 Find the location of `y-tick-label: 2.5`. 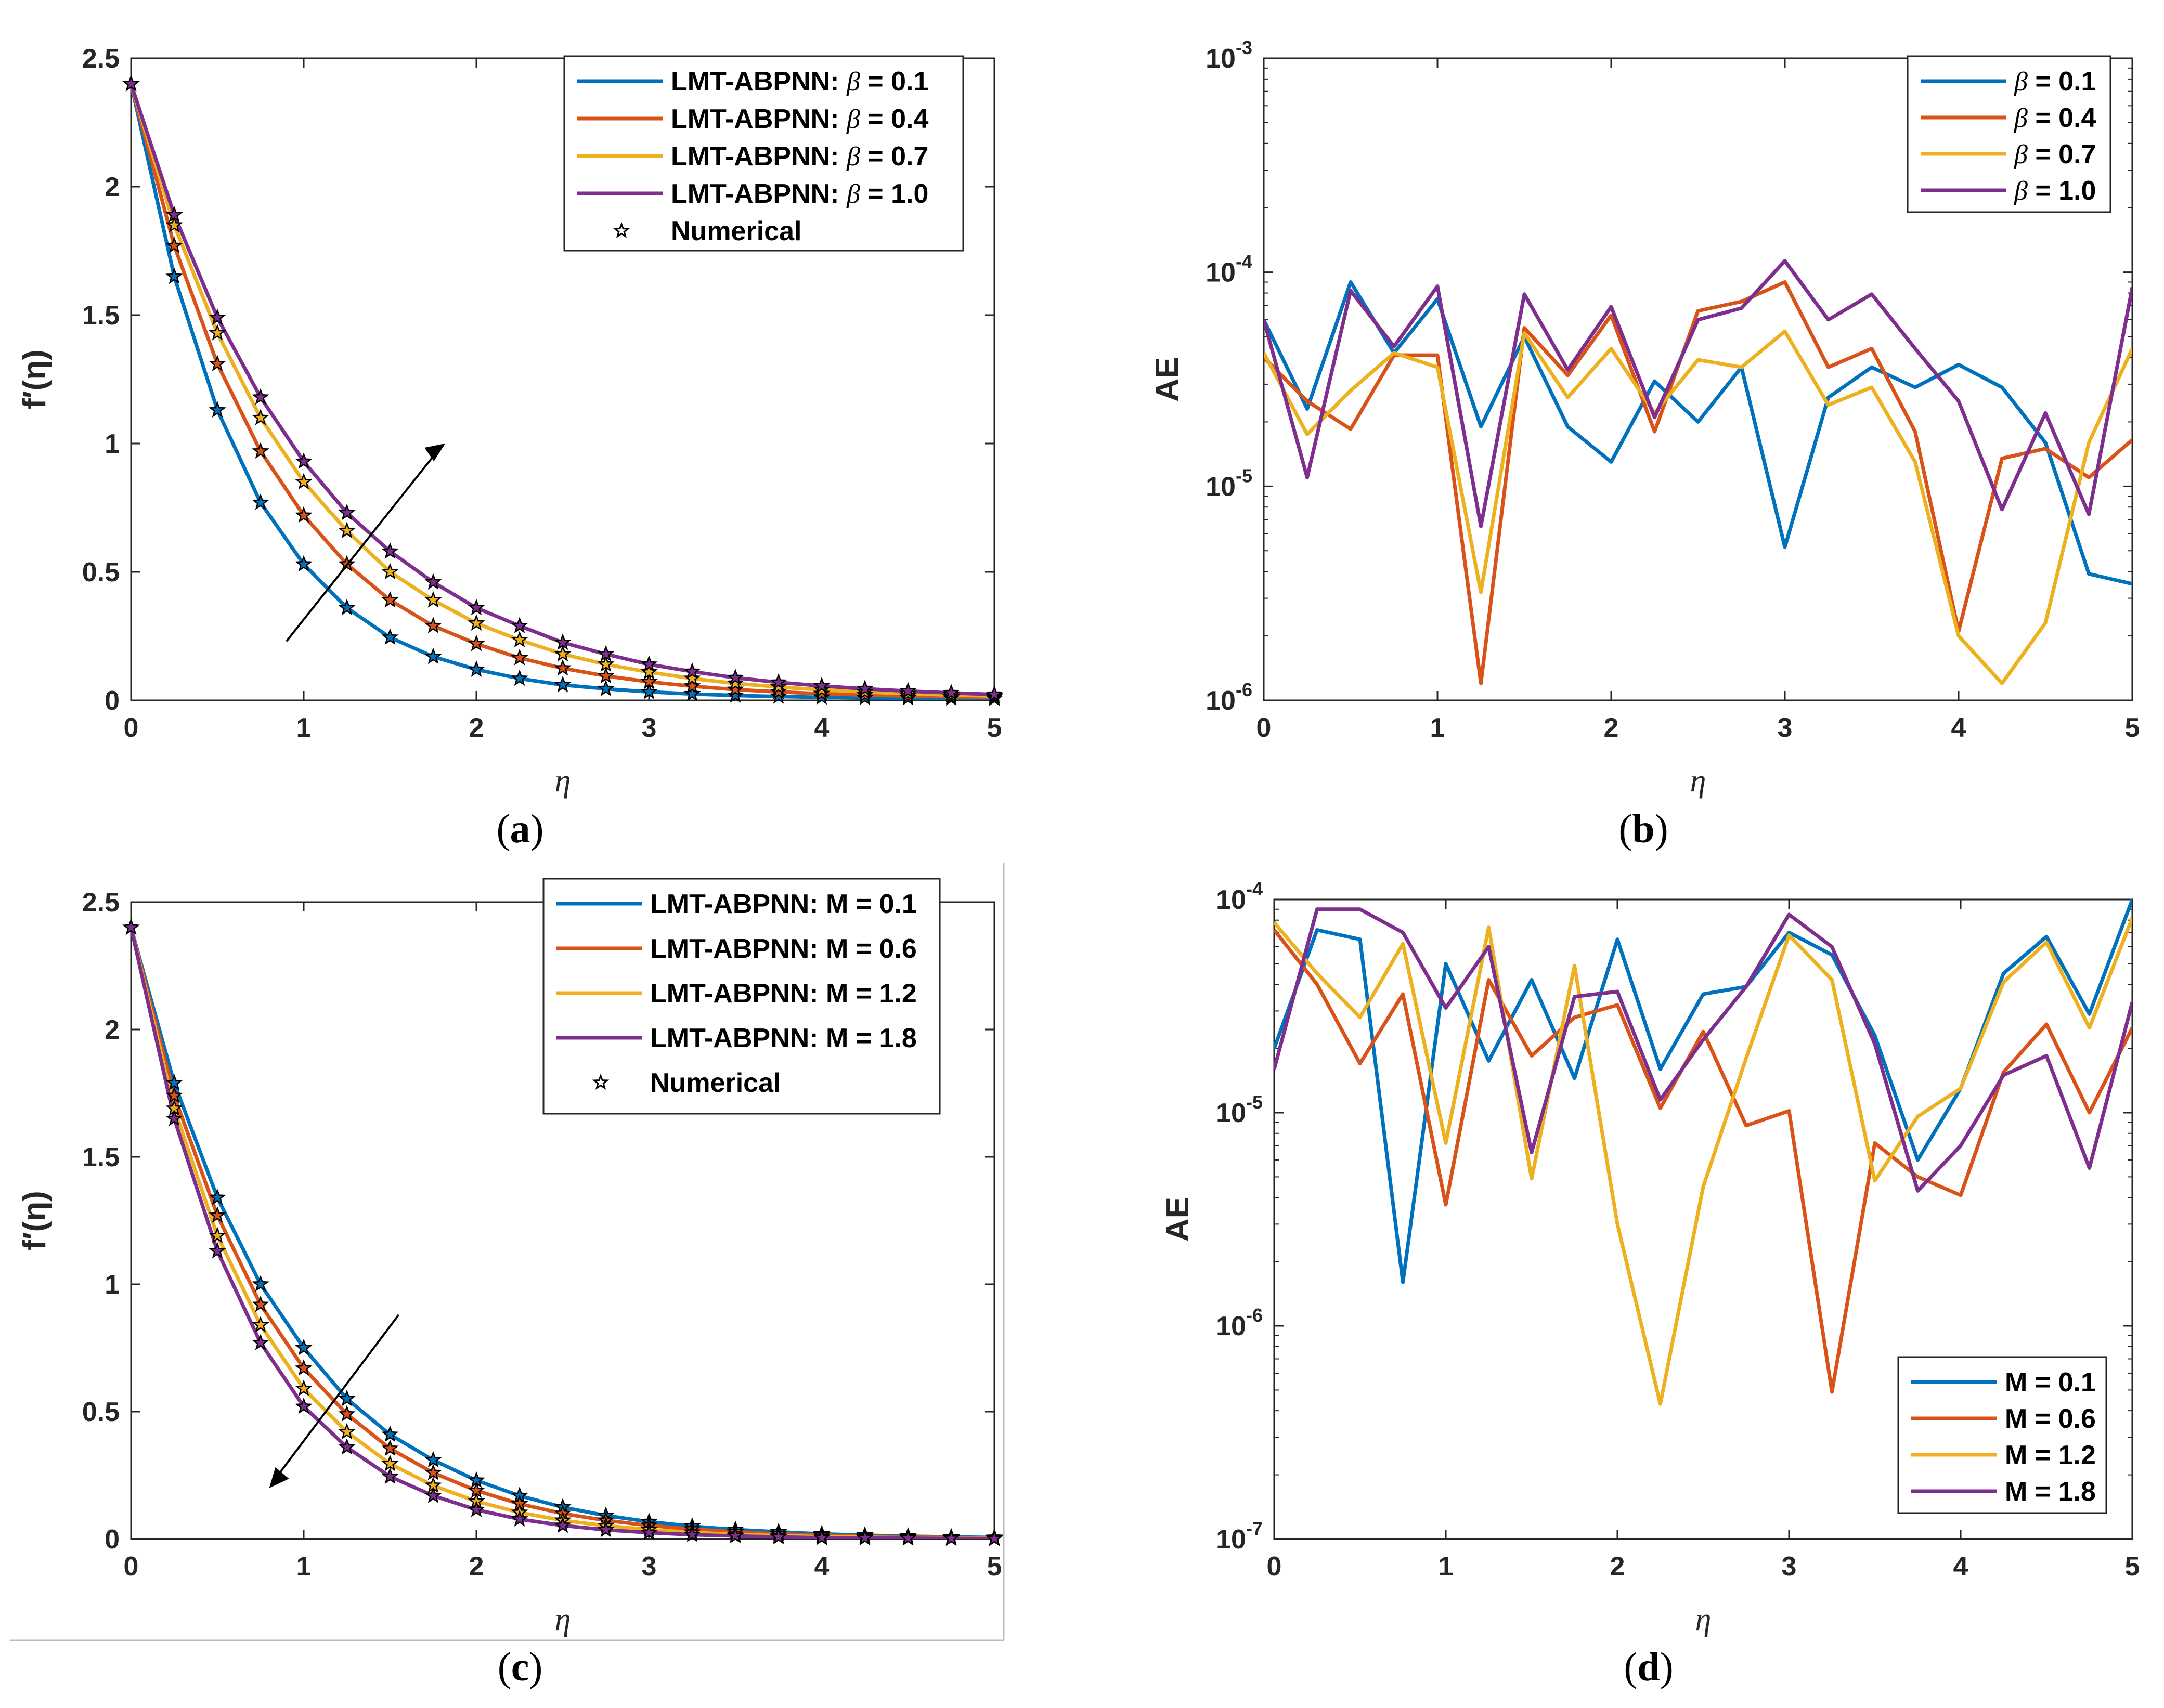

y-tick-label: 2.5 is located at coordinates (101, 903).